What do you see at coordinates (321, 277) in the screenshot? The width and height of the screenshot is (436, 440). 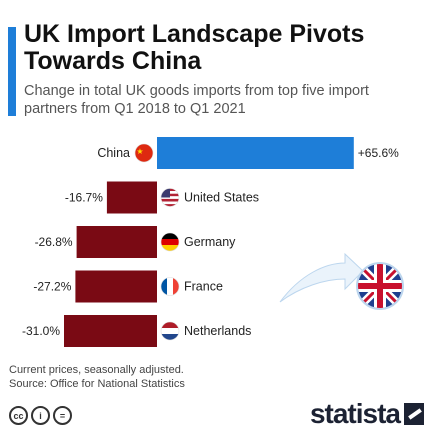 I see `uk-import-arrow` at bounding box center [321, 277].